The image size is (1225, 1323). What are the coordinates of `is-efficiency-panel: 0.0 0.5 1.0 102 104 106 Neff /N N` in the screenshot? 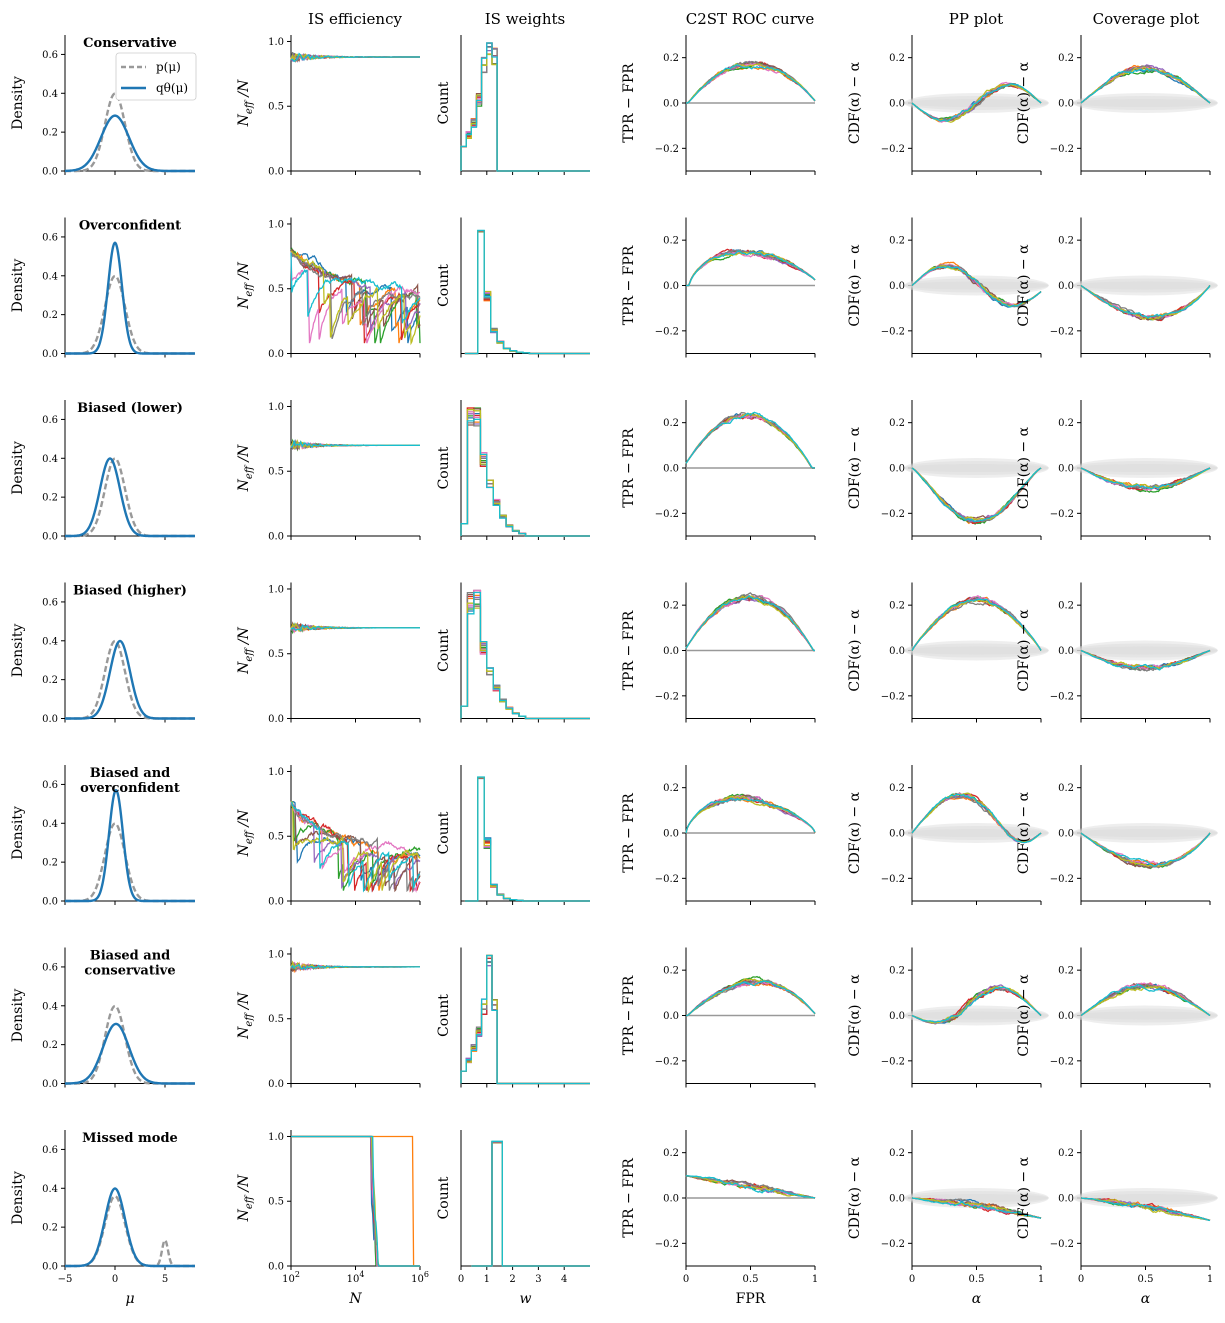 It's located at (332, 1218).